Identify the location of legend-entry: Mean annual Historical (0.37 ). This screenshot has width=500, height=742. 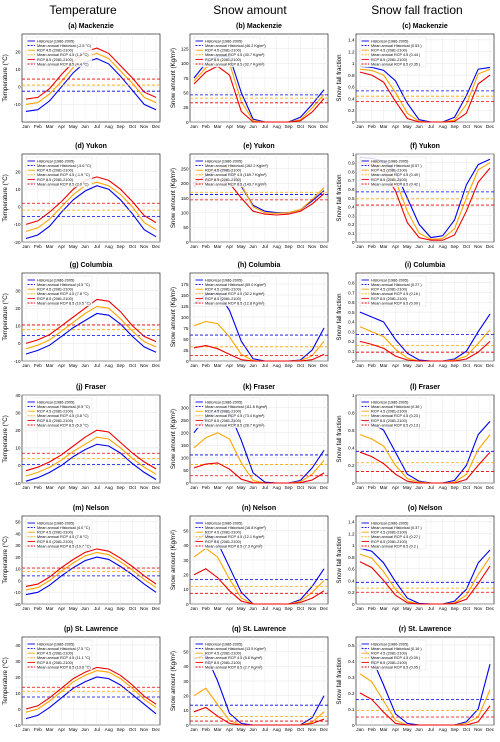
(396, 528).